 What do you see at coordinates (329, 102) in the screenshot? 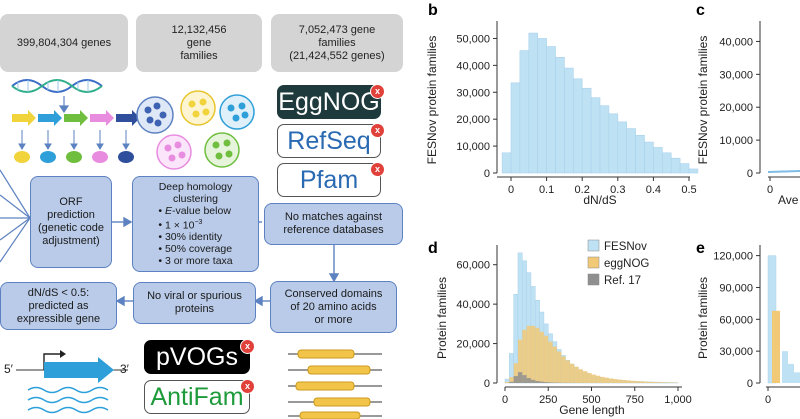
I see `eggnog-database-box: EggNOG` at bounding box center [329, 102].